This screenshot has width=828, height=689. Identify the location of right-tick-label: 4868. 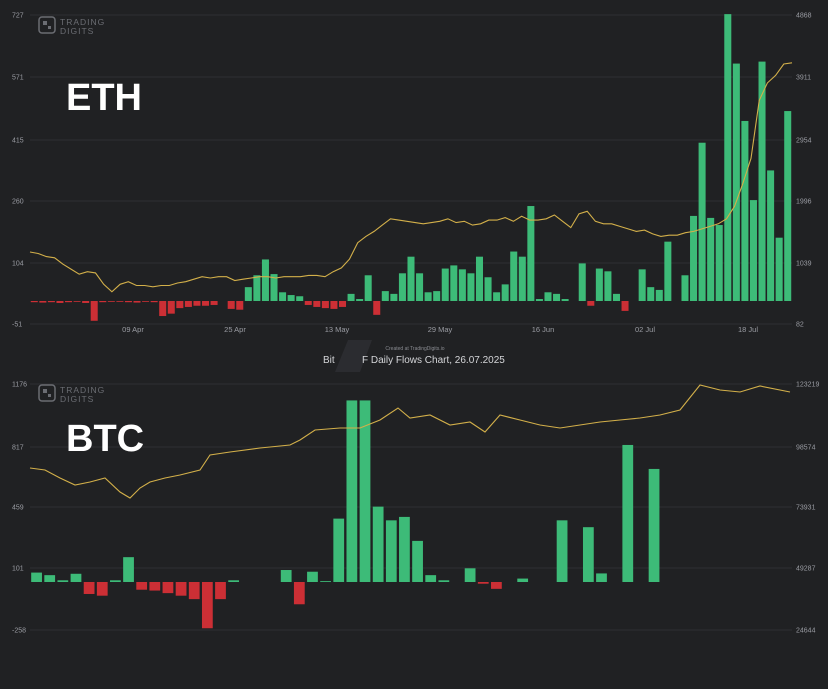
(804, 16).